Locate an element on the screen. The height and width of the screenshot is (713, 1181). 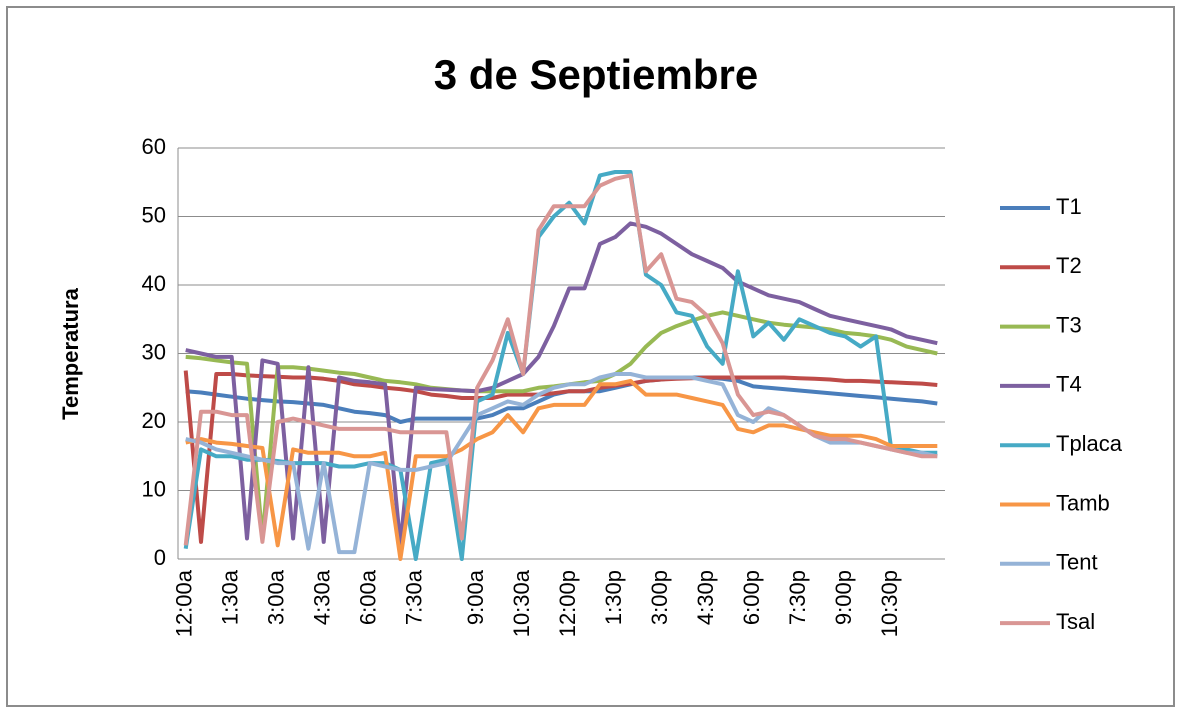
y-tick-label: 0 is located at coordinates (160, 557).